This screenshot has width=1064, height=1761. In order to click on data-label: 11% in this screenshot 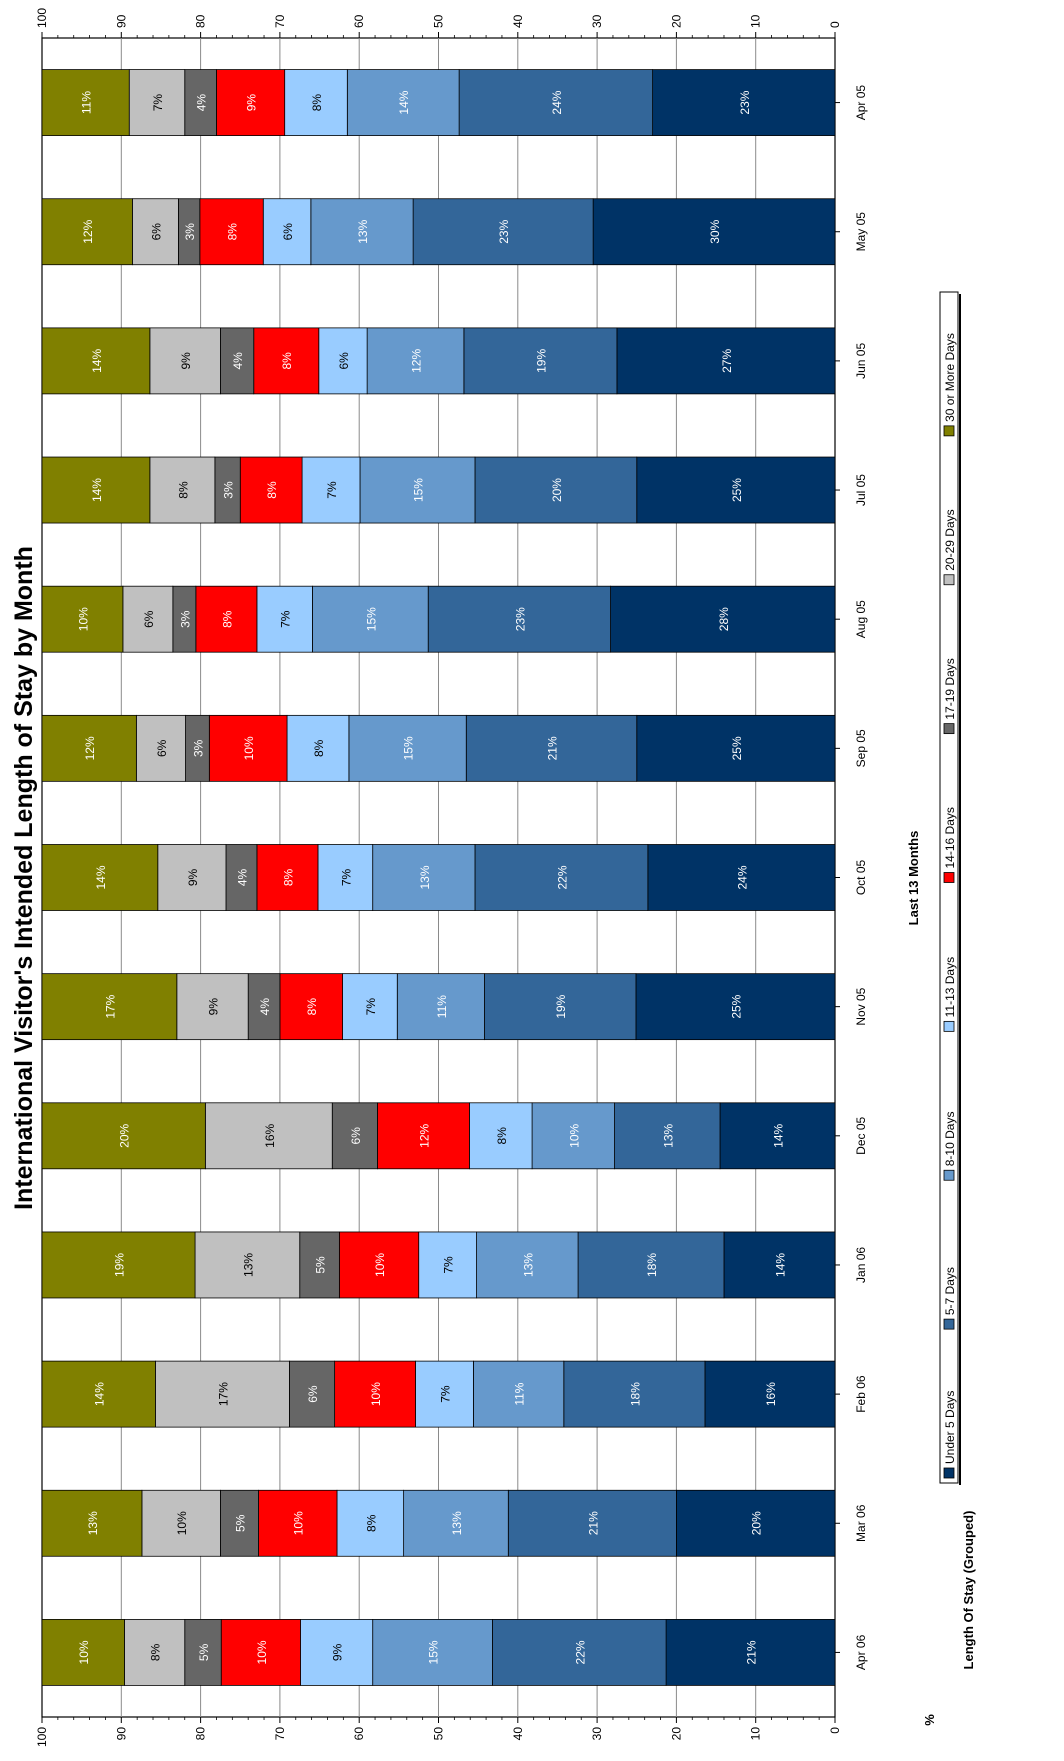, I will do `click(520, 1393)`.